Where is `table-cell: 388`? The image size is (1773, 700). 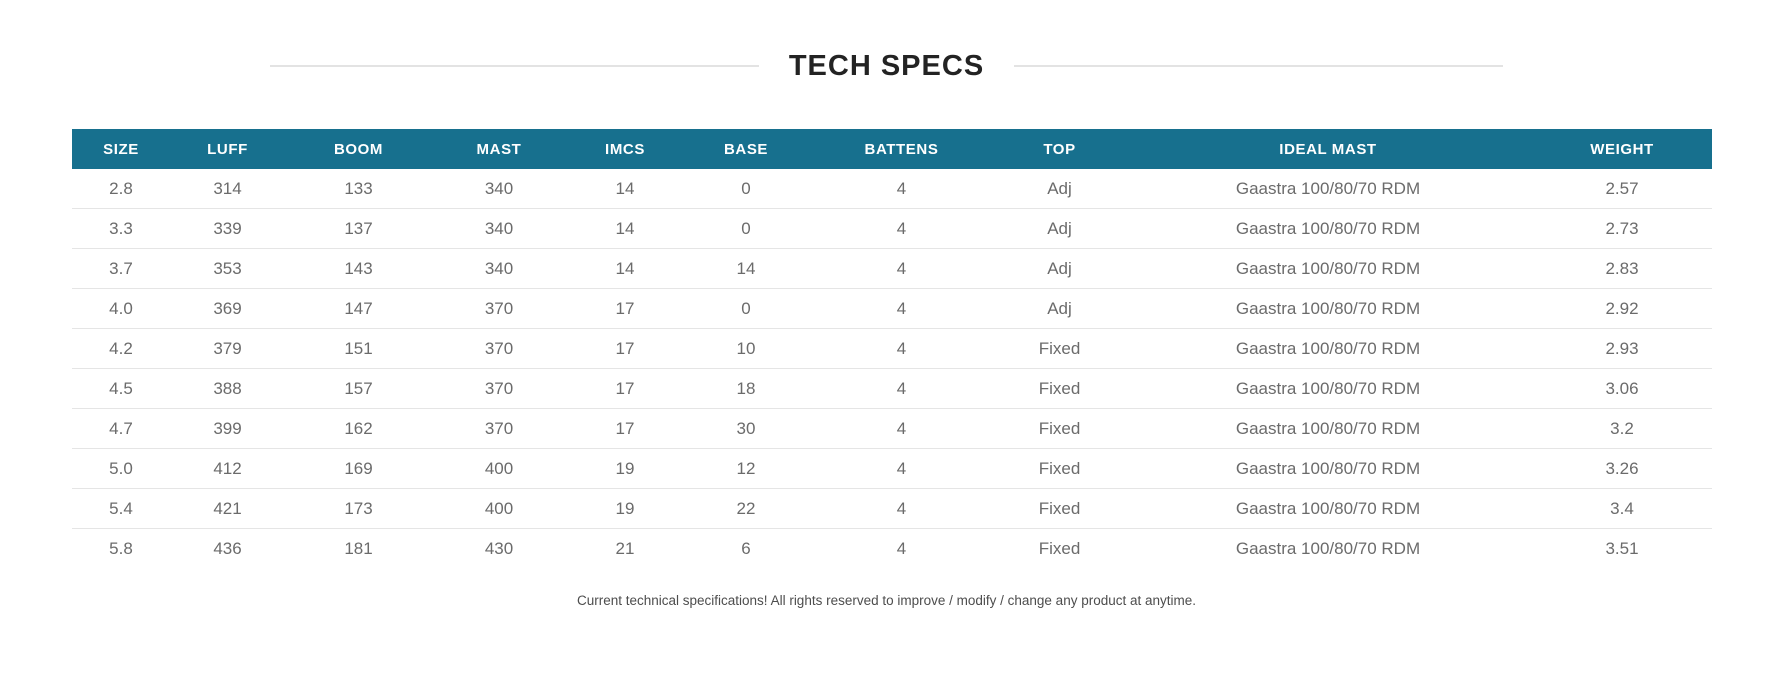 table-cell: 388 is located at coordinates (227, 388).